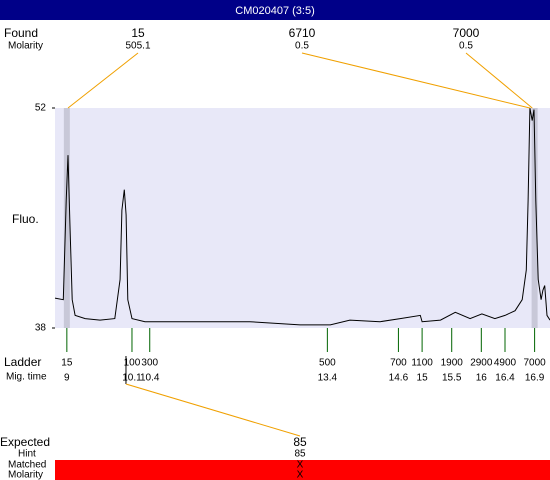 The width and height of the screenshot is (550, 480). What do you see at coordinates (26, 377) in the screenshot?
I see `mig-time-label: Mig. time` at bounding box center [26, 377].